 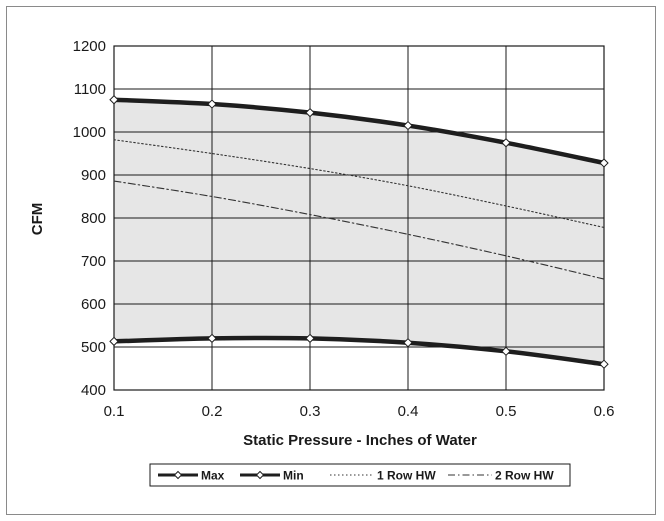 What do you see at coordinates (506, 411) in the screenshot?
I see `x-tick-label: 0.5` at bounding box center [506, 411].